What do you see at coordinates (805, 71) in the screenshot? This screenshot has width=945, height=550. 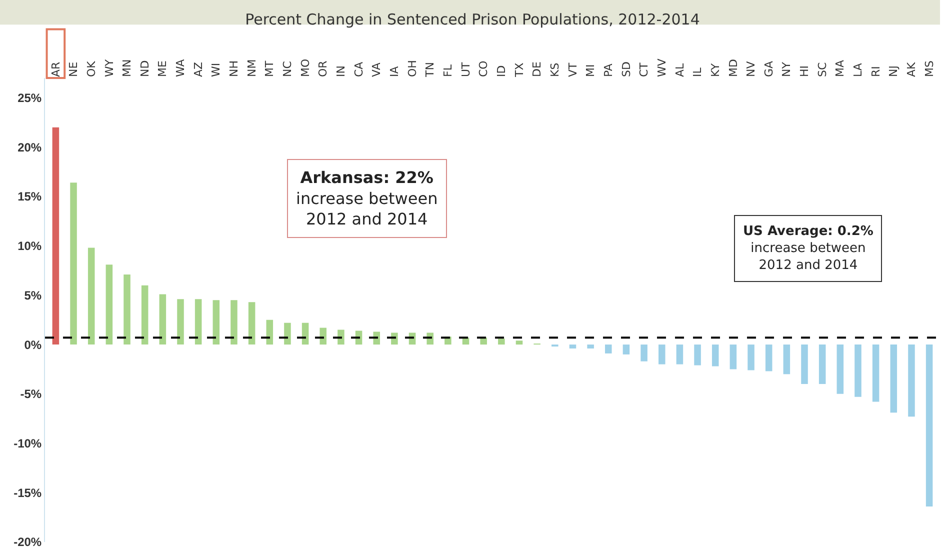 I see `x-tick-label: HI` at bounding box center [805, 71].